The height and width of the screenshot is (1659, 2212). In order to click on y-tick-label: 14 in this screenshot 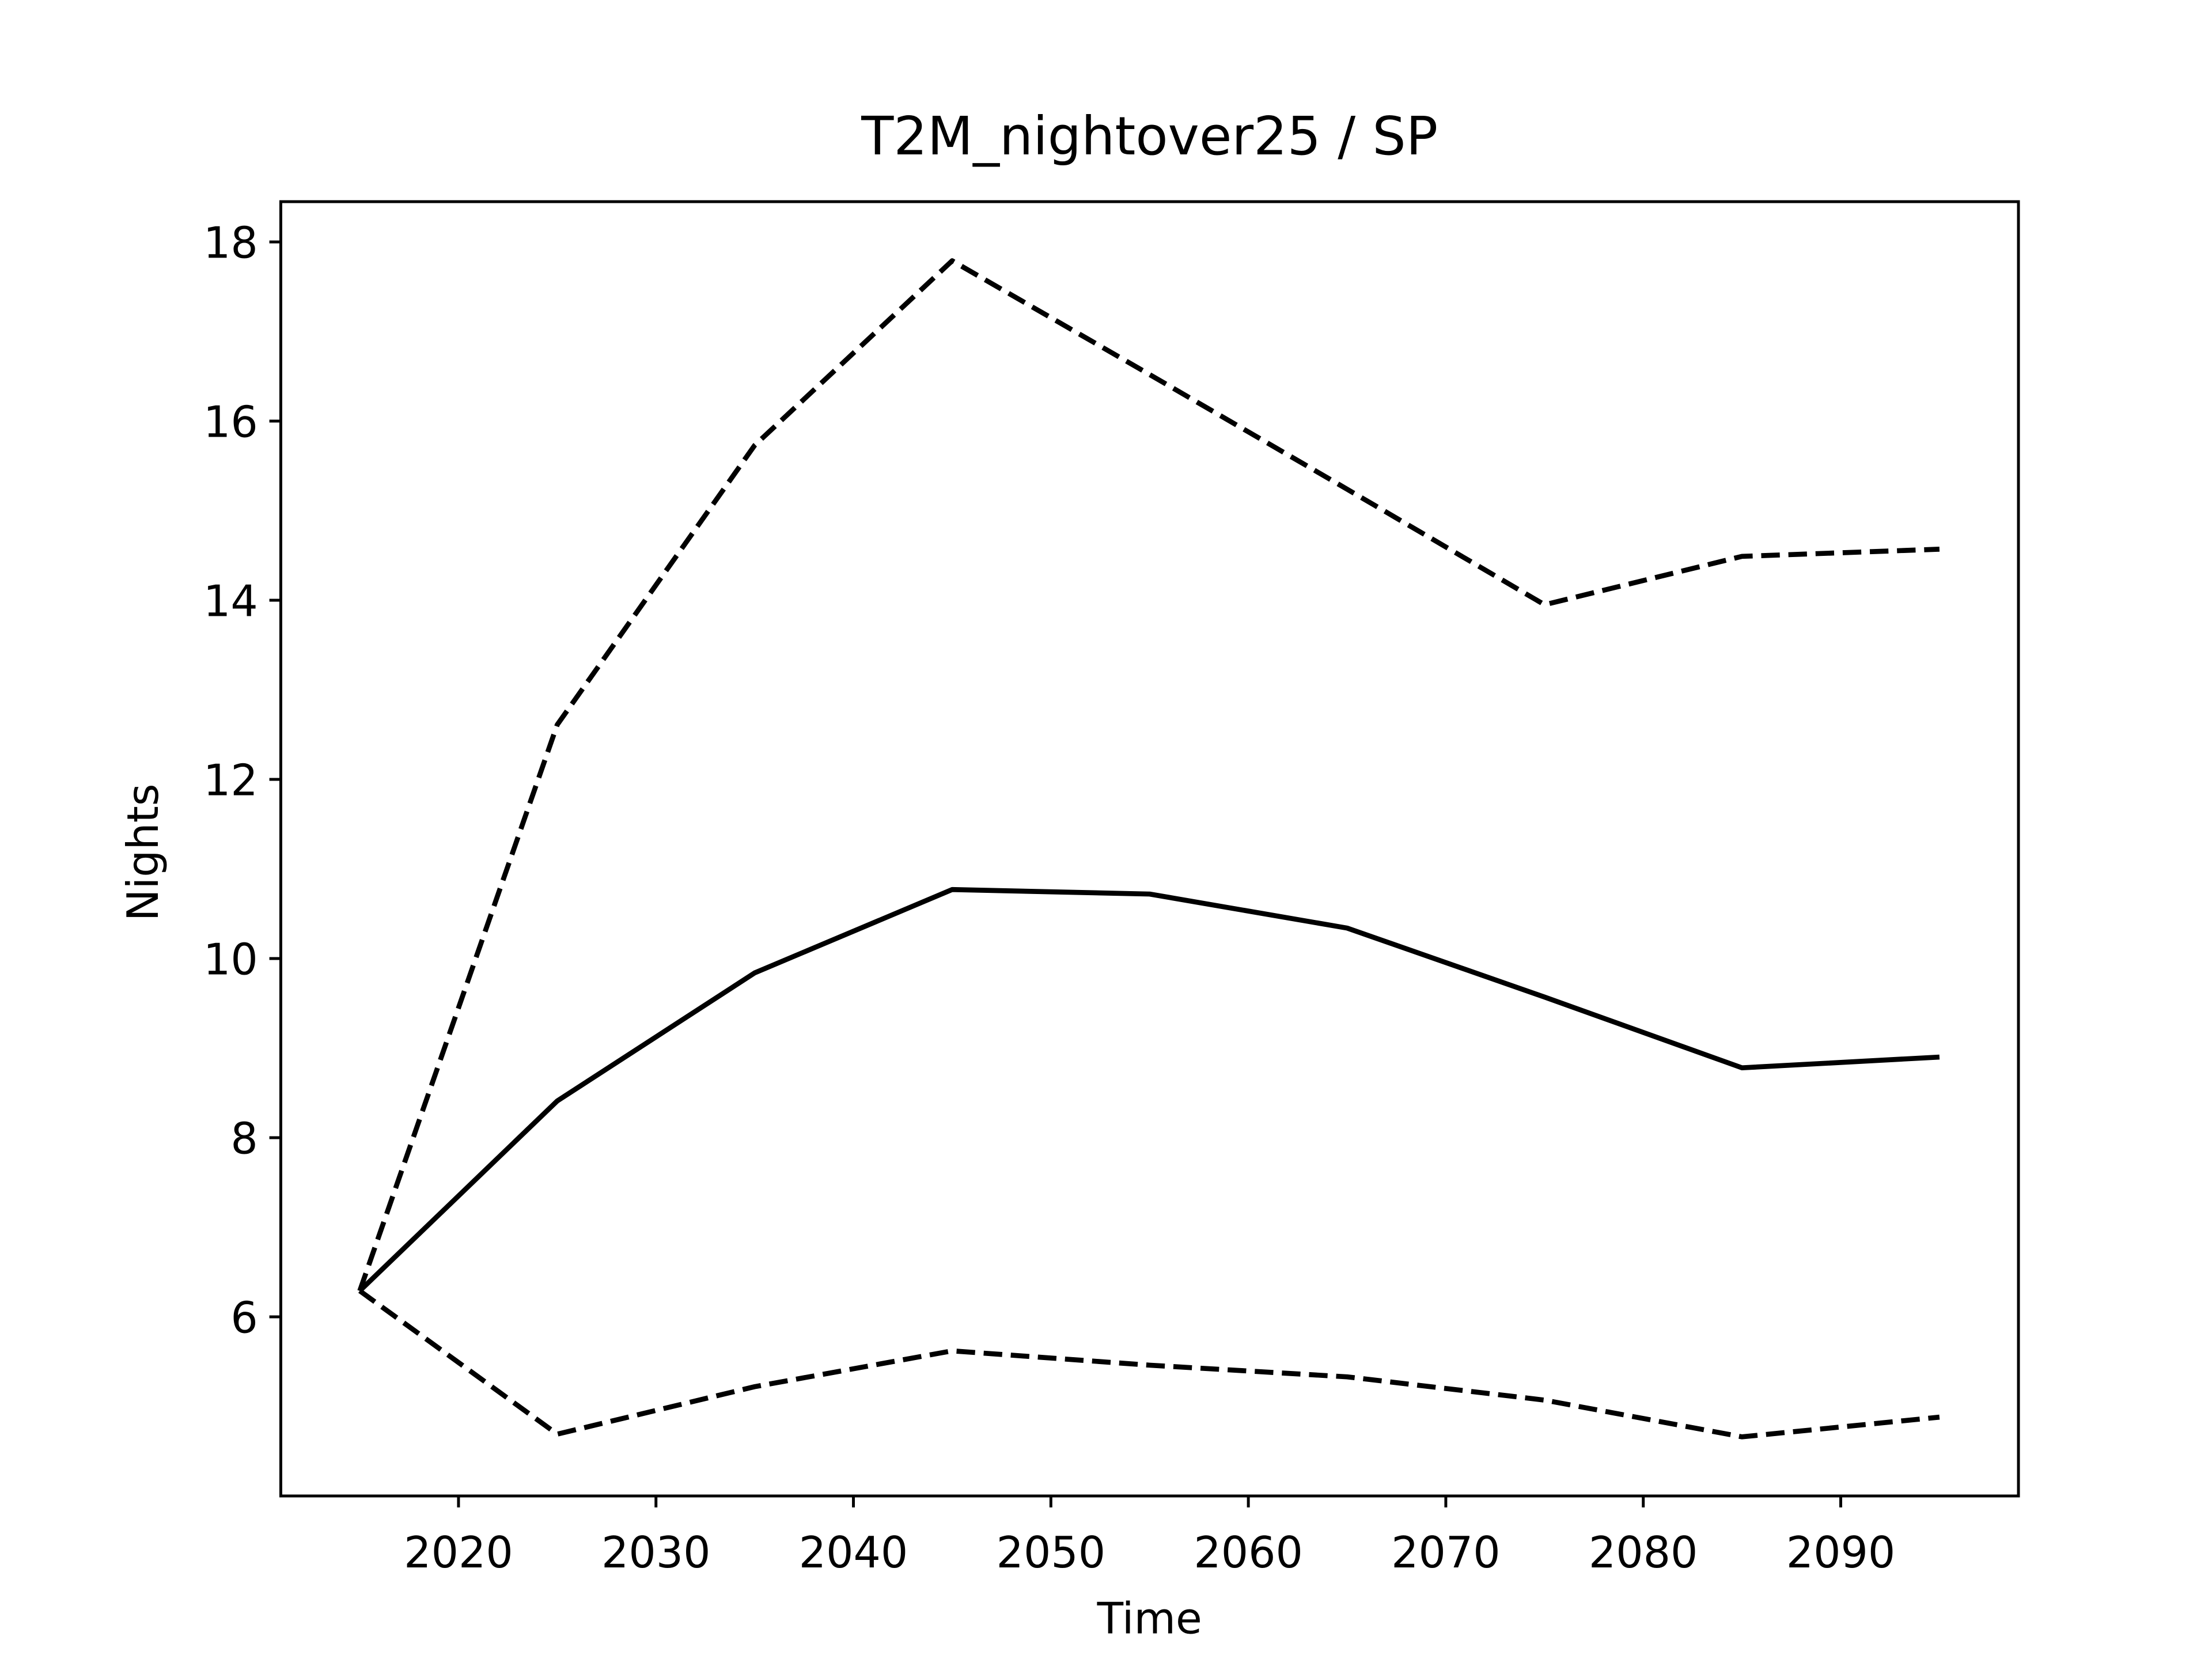, I will do `click(230, 601)`.